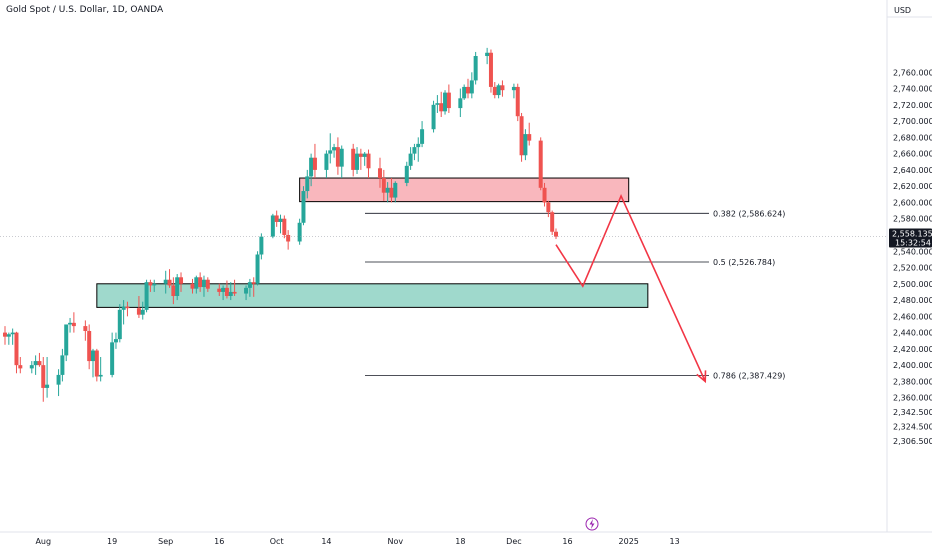  Describe the element at coordinates (513, 541) in the screenshot. I see `time-tick-label: Dec` at that location.